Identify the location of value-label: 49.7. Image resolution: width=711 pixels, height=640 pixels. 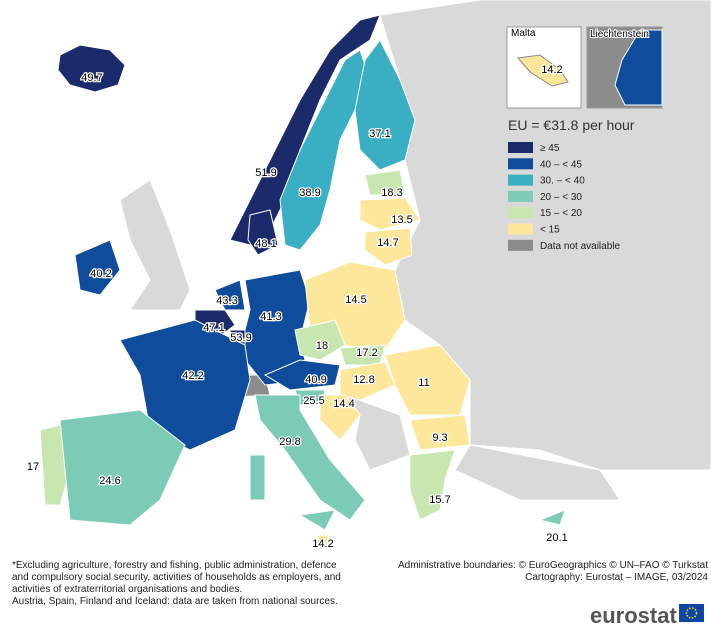
(91, 78).